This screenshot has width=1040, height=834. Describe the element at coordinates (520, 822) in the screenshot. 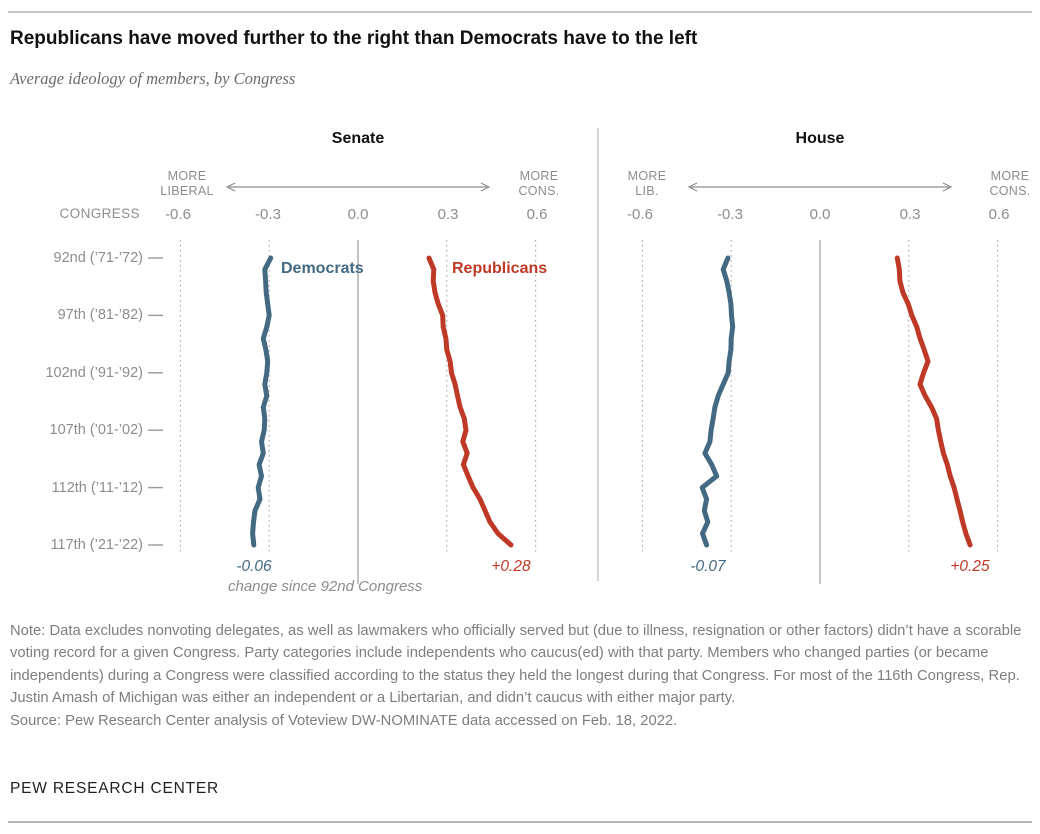

I see `bottom-rule` at that location.